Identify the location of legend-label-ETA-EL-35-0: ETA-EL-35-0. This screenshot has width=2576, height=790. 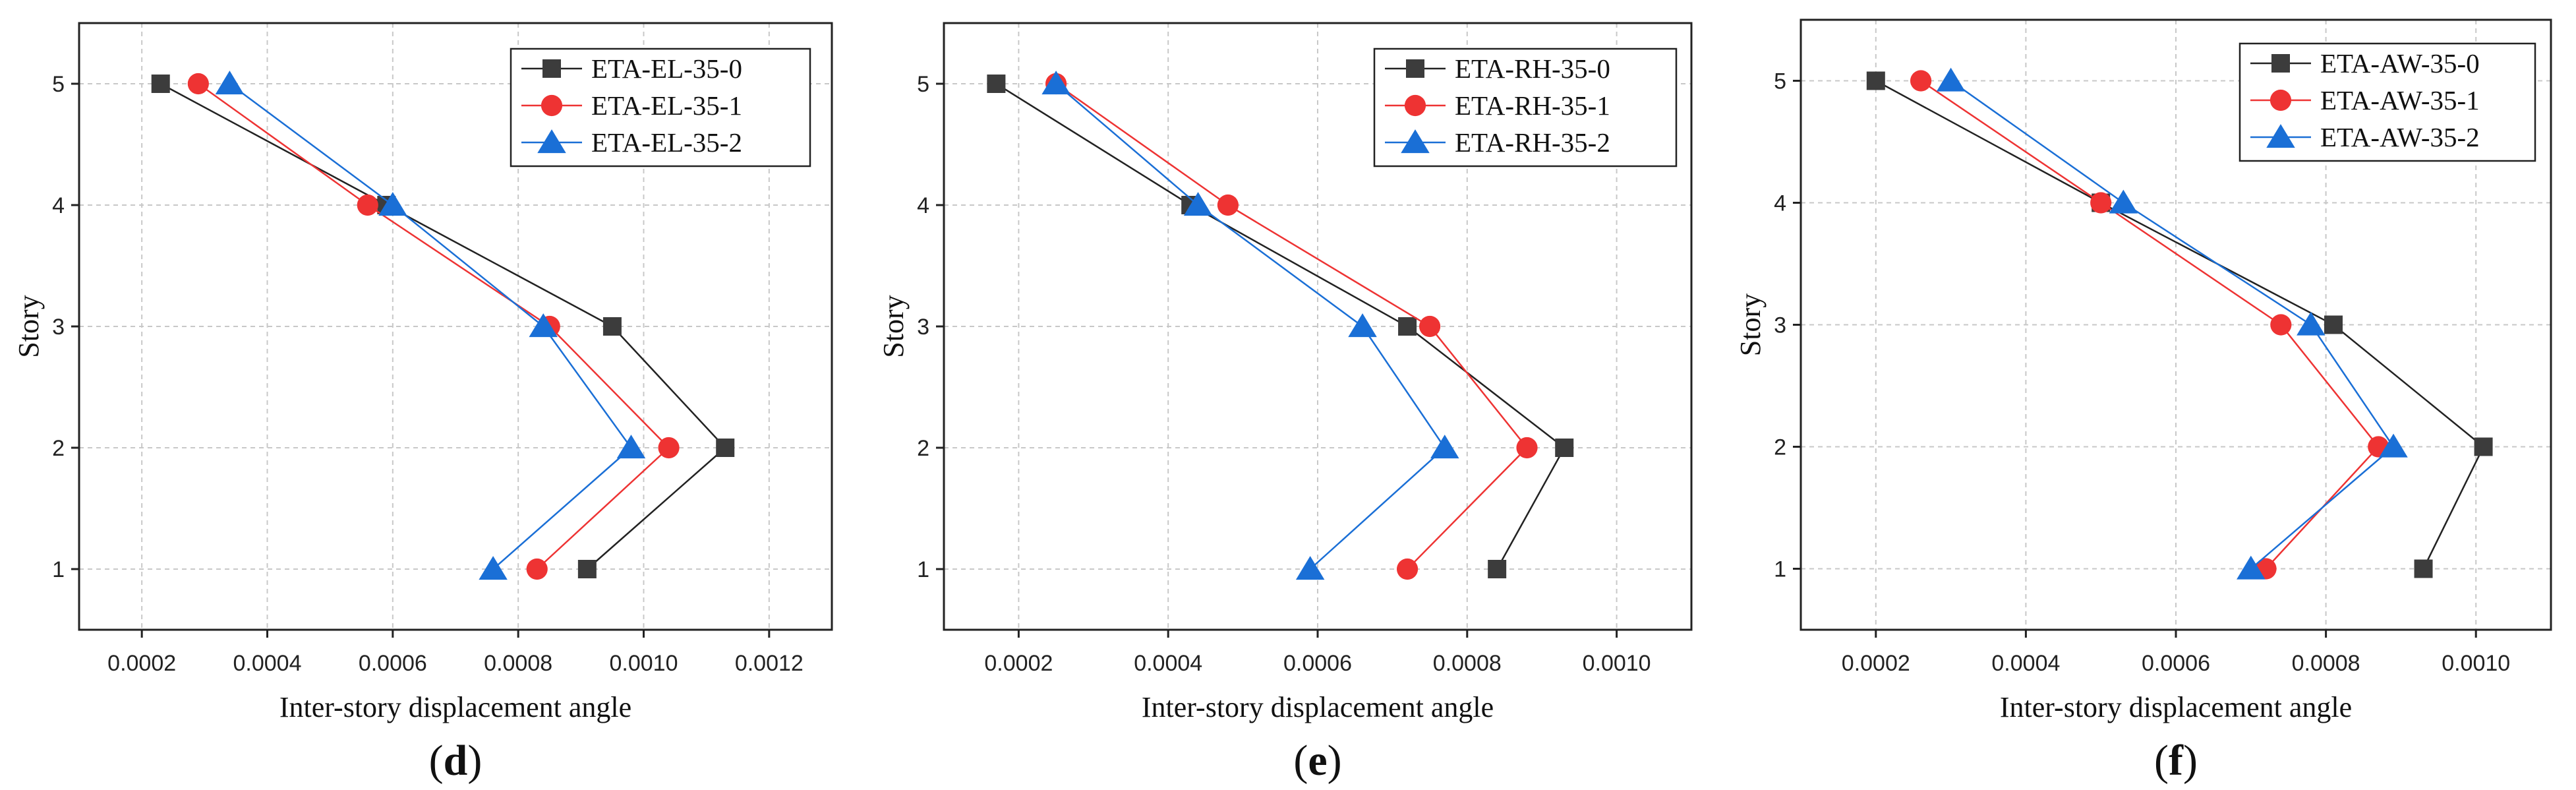
(666, 69).